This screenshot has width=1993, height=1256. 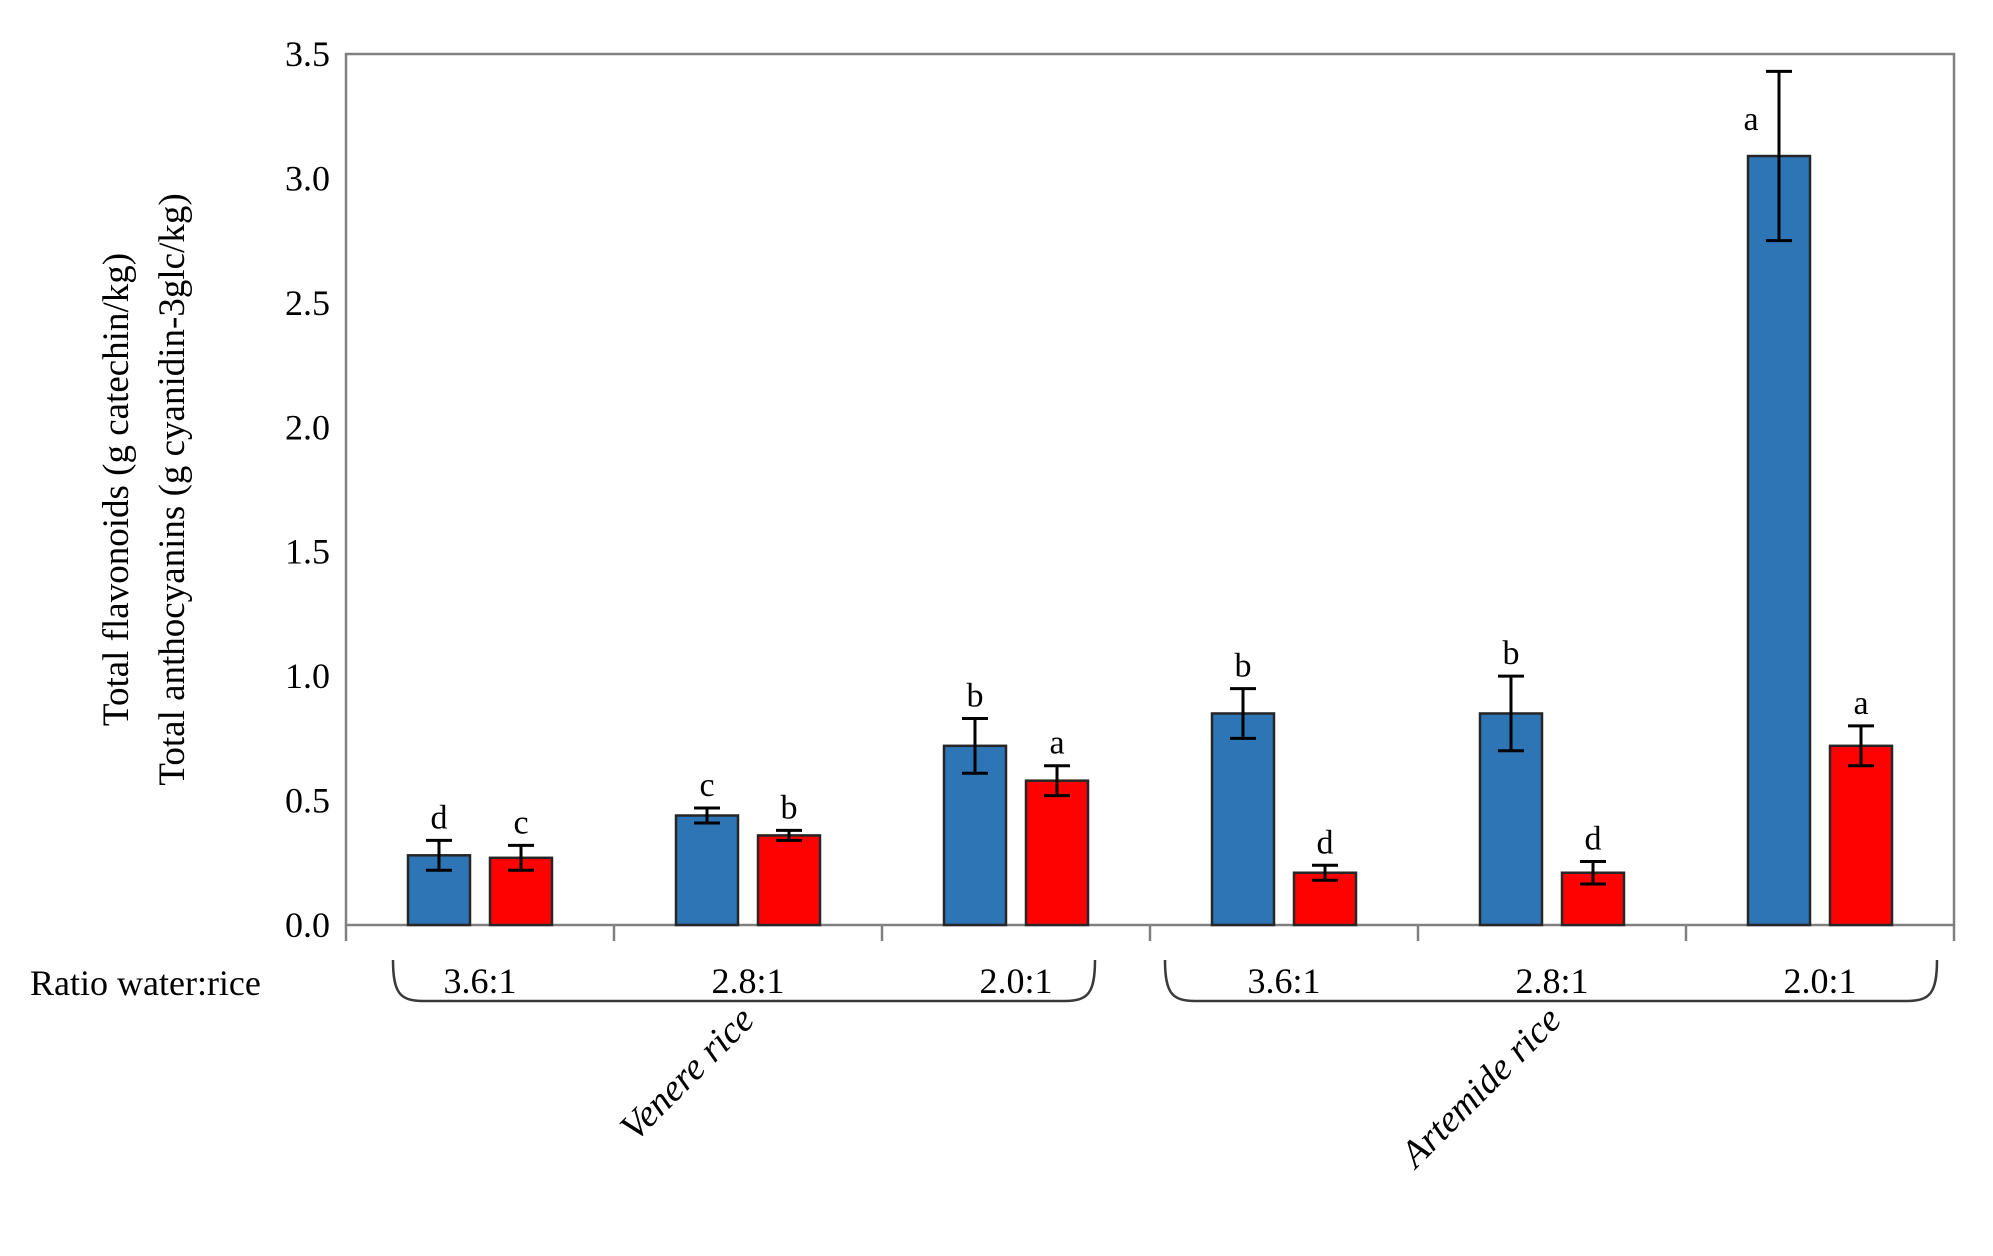 I want to click on y-tick-label: 2.5, so click(x=307, y=303).